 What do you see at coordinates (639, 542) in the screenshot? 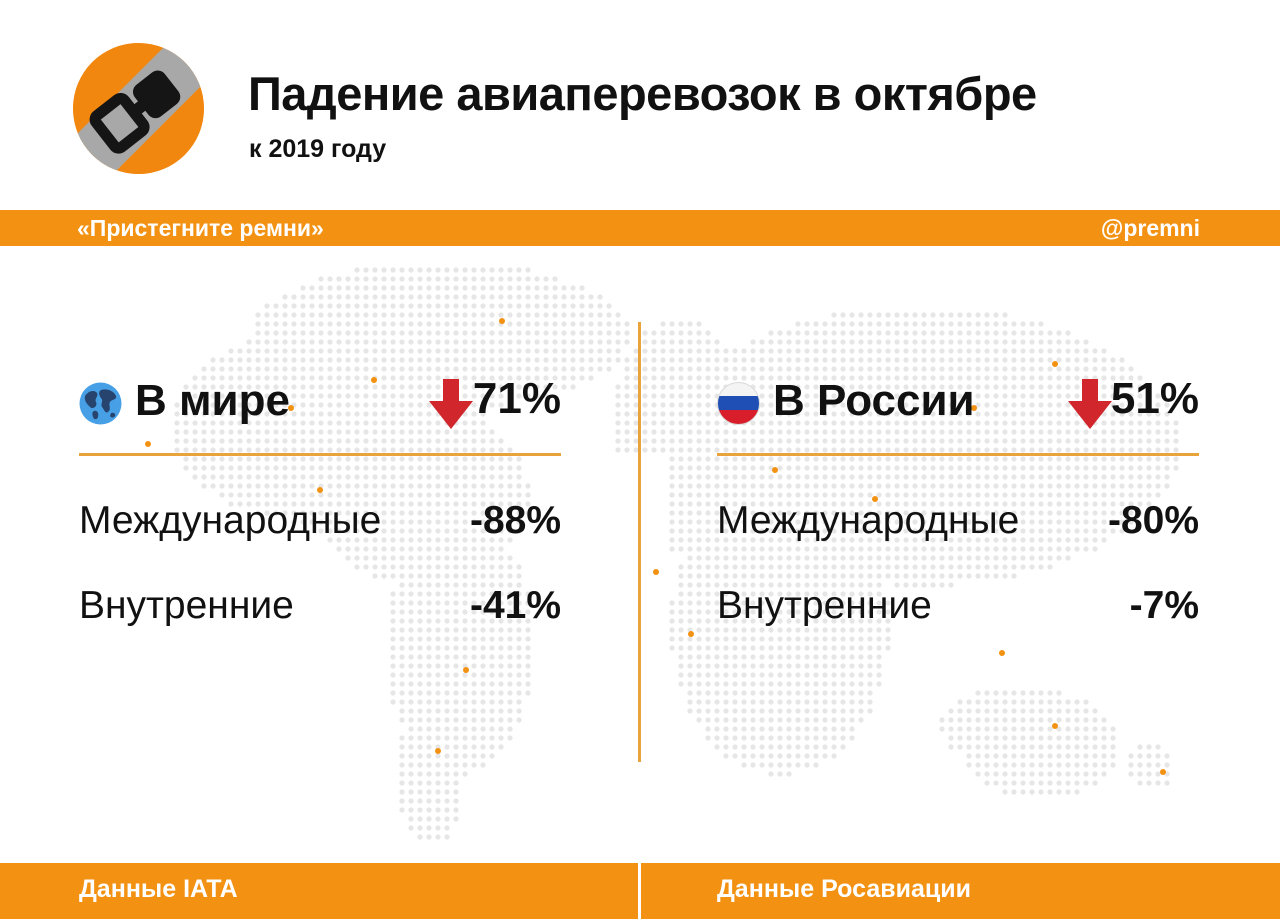
I see `panel-divider` at bounding box center [639, 542].